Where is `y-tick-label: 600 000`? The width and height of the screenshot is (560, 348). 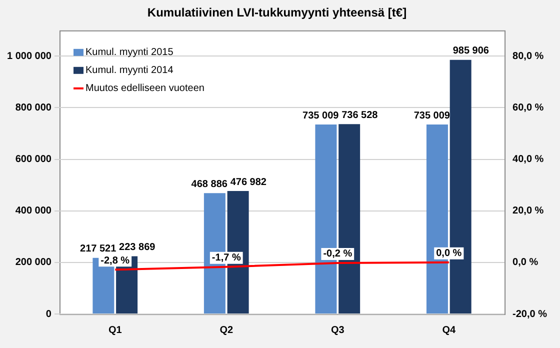
y-tick-label: 600 000 is located at coordinates (33, 160).